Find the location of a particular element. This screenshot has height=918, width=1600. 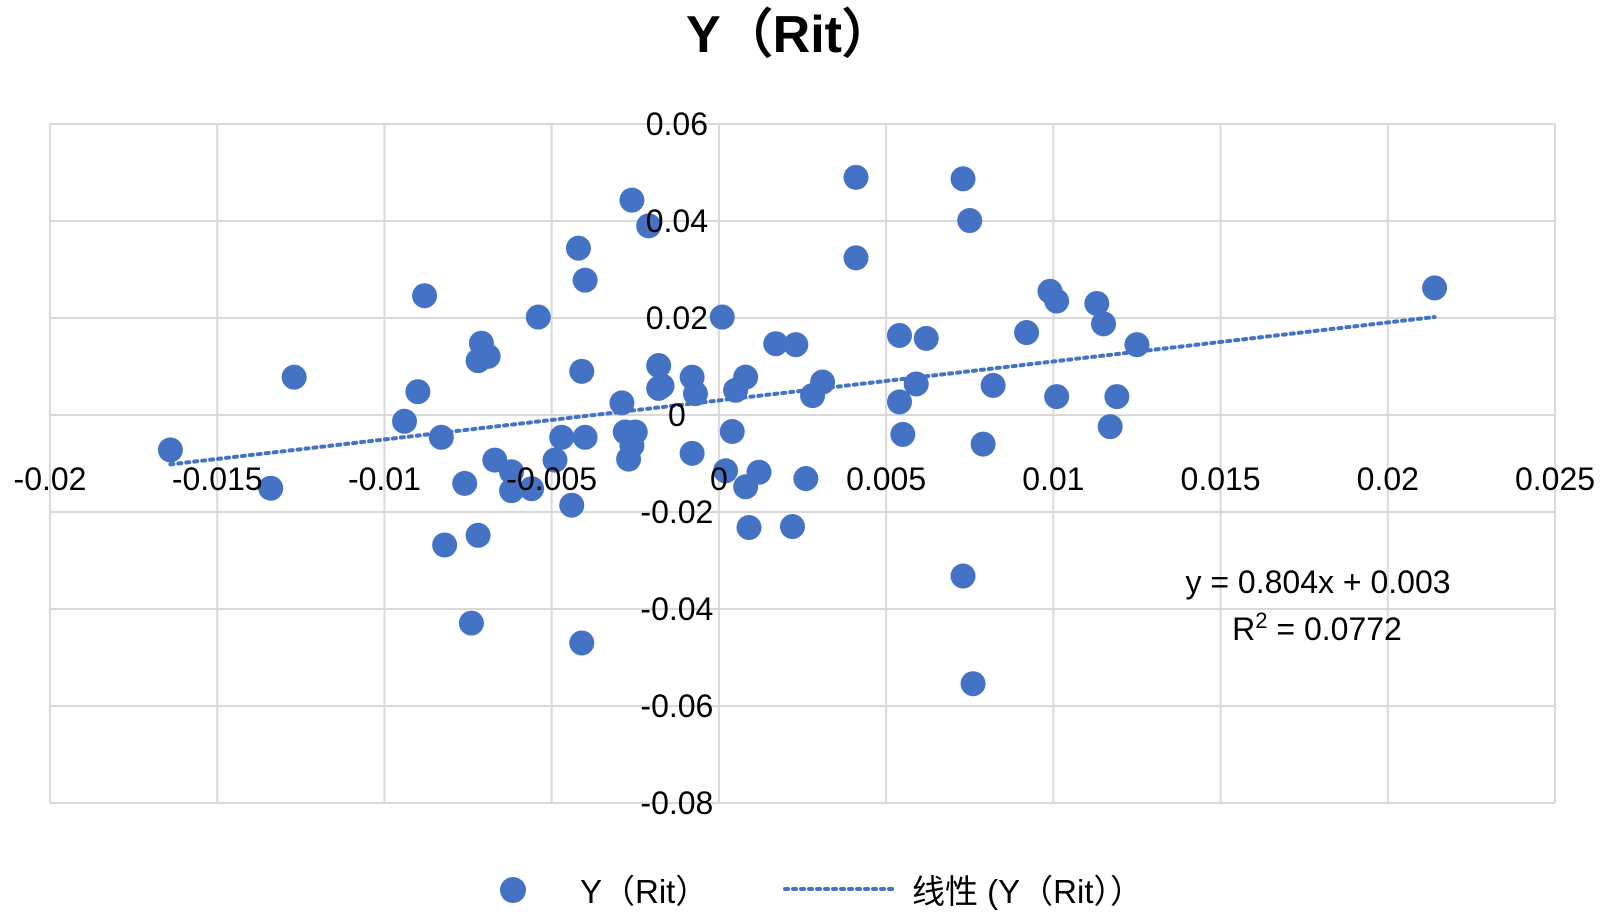

y-tick-label: -0.08 is located at coordinates (676, 803).